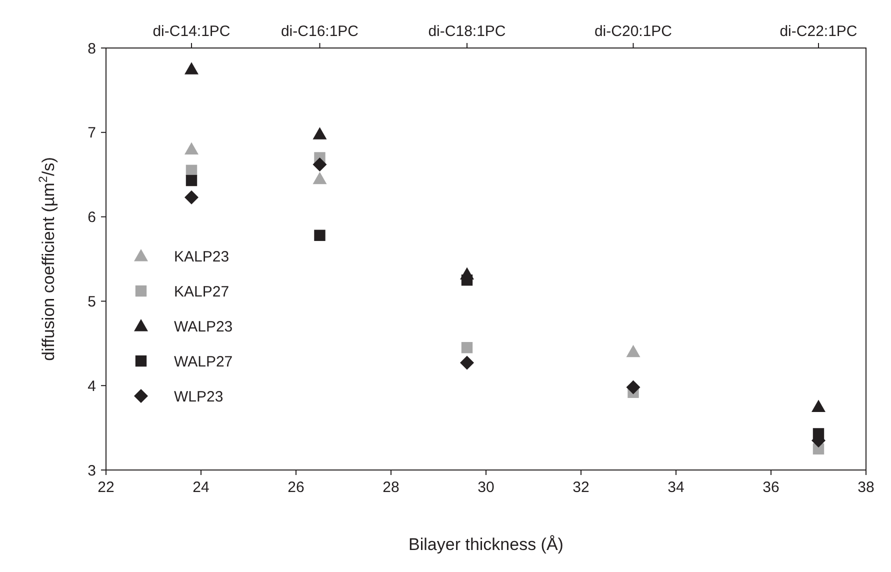  What do you see at coordinates (866, 487) in the screenshot?
I see `x-tick-label: 38` at bounding box center [866, 487].